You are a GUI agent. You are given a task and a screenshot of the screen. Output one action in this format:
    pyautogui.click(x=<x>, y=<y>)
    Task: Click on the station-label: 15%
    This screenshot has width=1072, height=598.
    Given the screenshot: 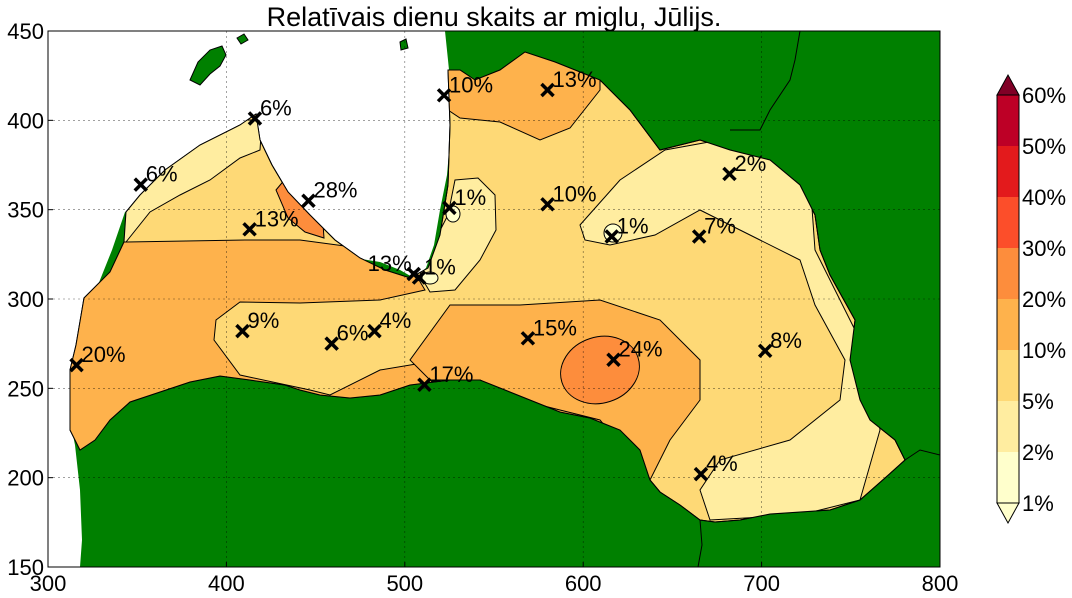 What is the action you would take?
    pyautogui.click(x=555, y=327)
    